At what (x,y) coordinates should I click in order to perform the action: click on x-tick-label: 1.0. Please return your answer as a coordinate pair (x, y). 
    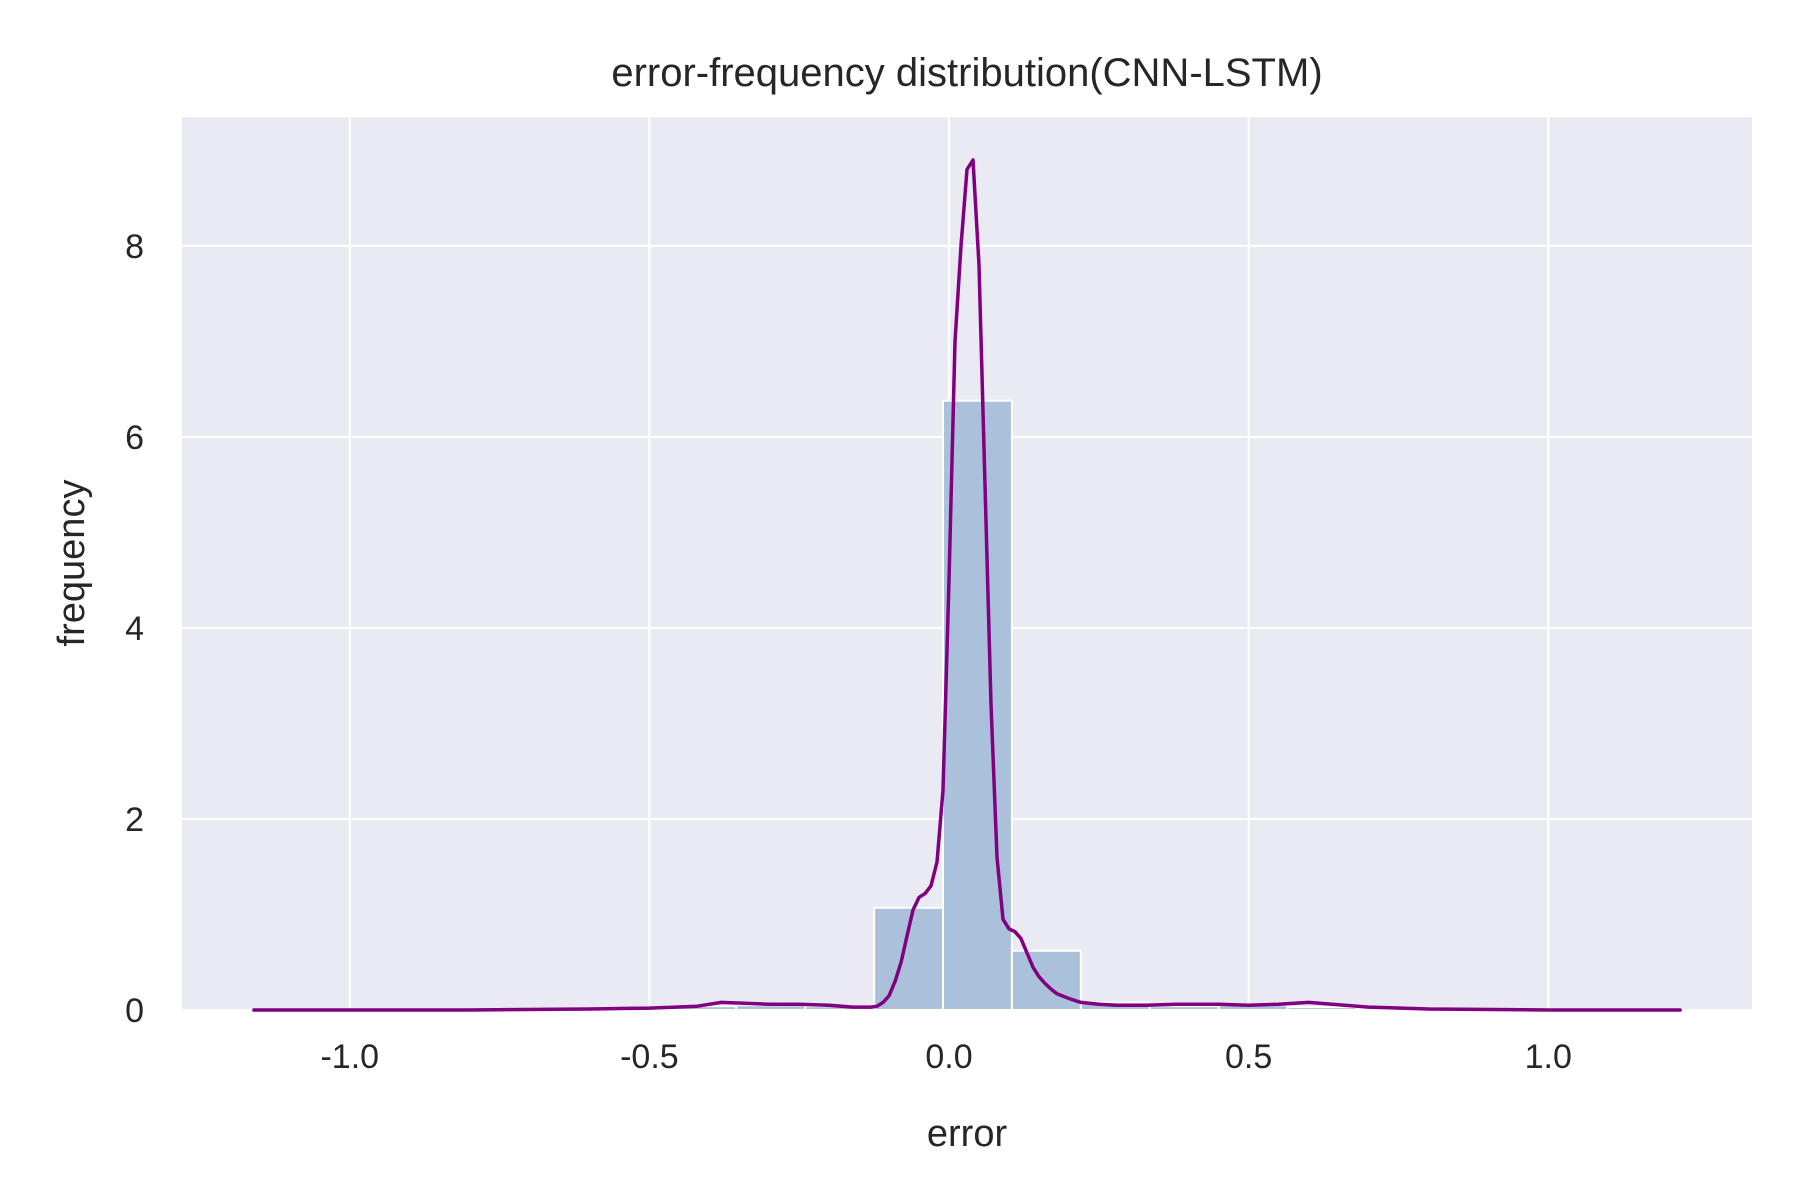
    Looking at the image, I should click on (1548, 1057).